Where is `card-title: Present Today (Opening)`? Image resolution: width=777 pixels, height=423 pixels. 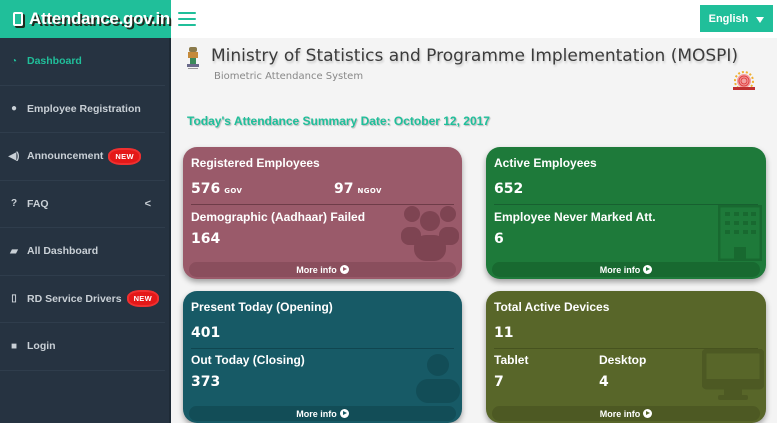 card-title: Present Today (Opening) is located at coordinates (262, 307).